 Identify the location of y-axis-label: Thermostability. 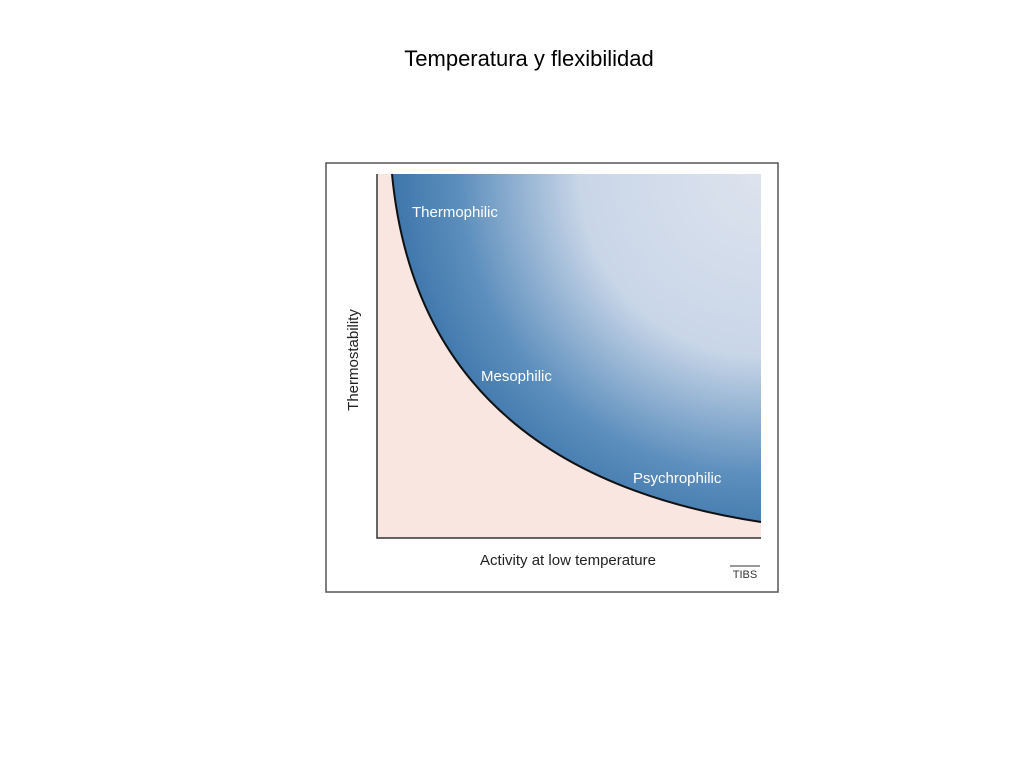
(353, 360).